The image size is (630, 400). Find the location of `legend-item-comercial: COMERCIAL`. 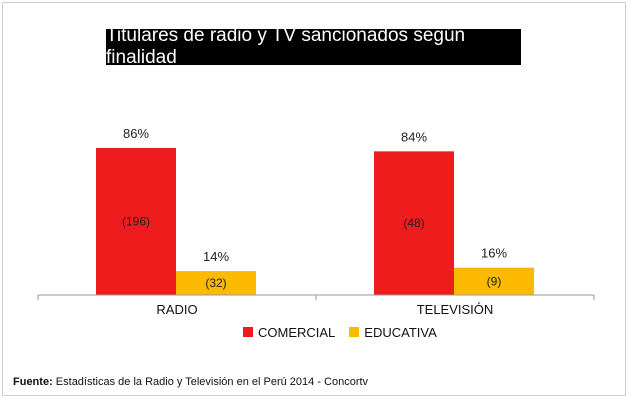

legend-item-comercial: COMERCIAL is located at coordinates (289, 332).